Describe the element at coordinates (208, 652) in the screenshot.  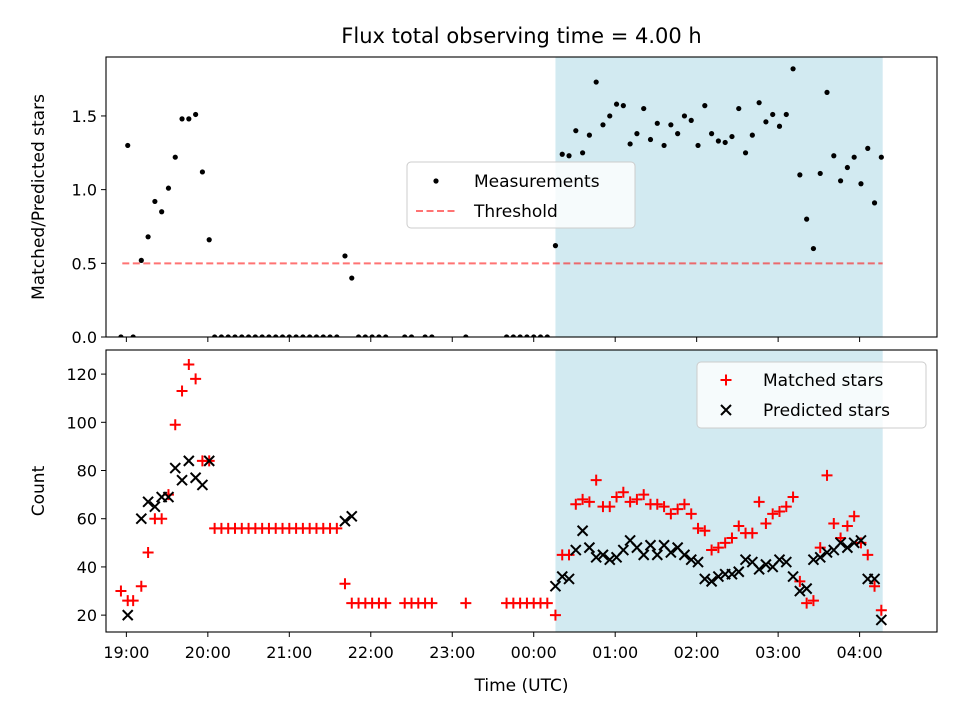
I see `x-tick-label: 20:00` at that location.